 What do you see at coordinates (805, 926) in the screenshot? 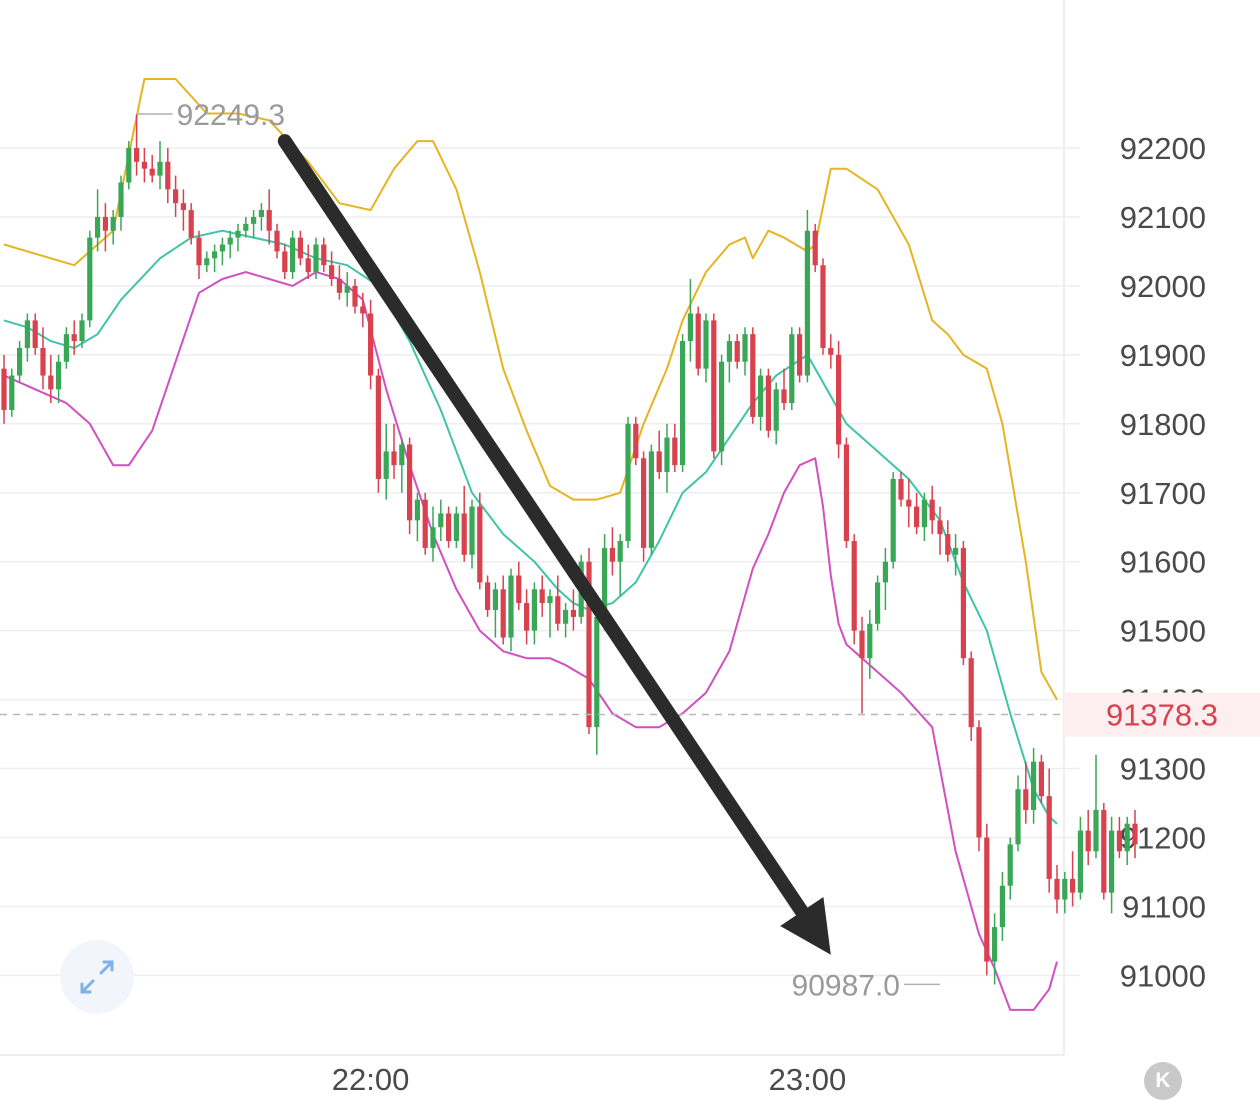
I see `arrow-head` at bounding box center [805, 926].